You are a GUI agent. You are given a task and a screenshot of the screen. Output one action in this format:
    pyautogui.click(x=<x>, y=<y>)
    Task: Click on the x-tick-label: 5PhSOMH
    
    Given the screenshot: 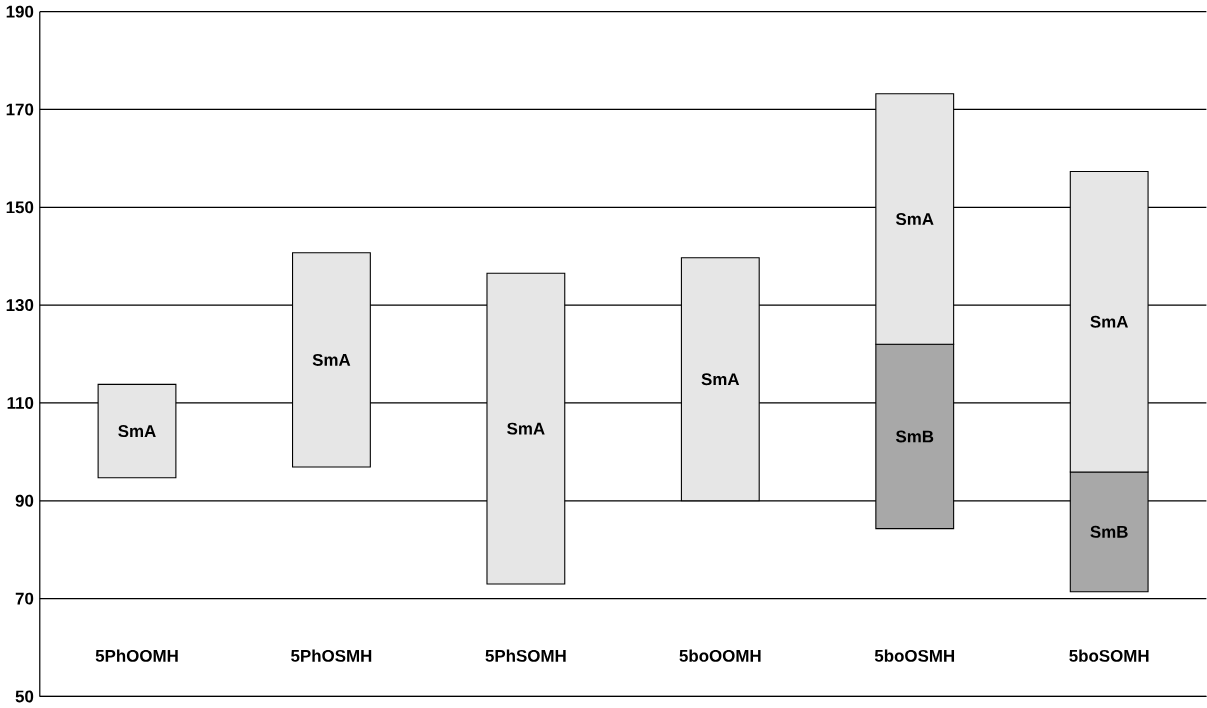 What is the action you would take?
    pyautogui.click(x=525, y=655)
    